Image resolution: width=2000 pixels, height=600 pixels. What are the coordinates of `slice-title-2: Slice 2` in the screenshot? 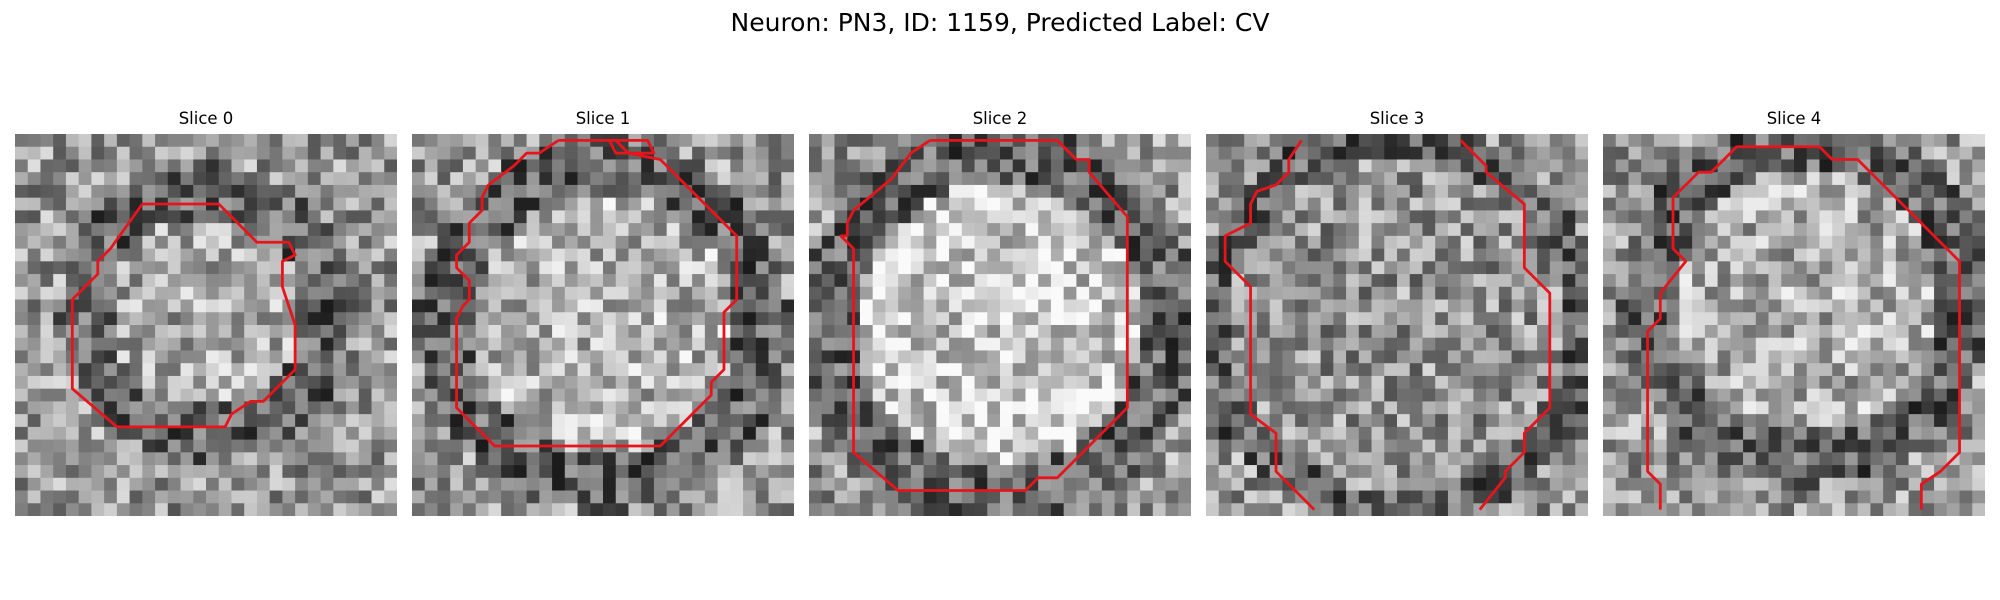 It's located at (1000, 118).